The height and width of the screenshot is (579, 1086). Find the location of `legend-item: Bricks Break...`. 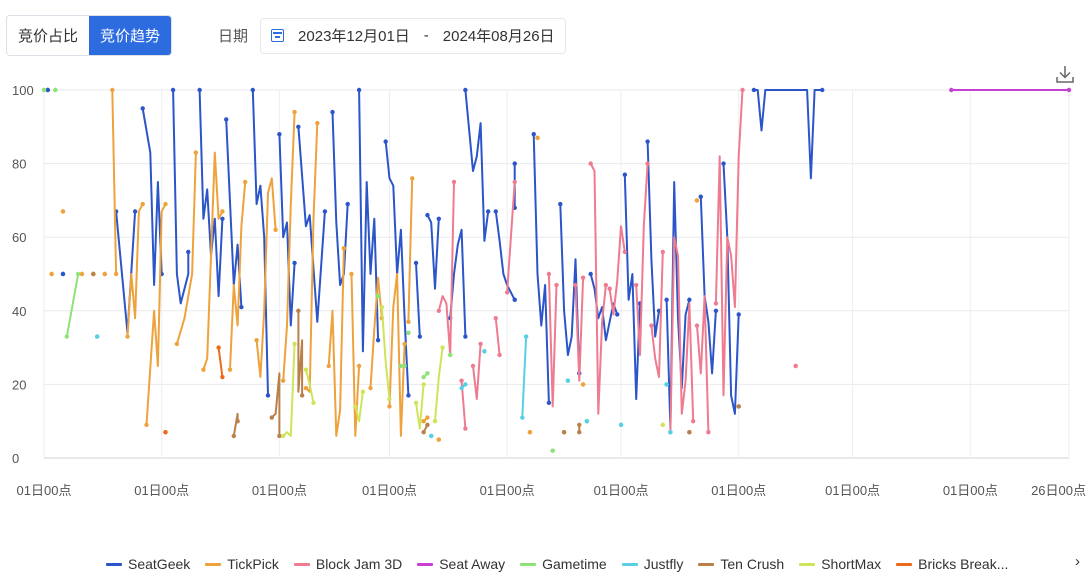

legend-item: Bricks Break... is located at coordinates (952, 564).